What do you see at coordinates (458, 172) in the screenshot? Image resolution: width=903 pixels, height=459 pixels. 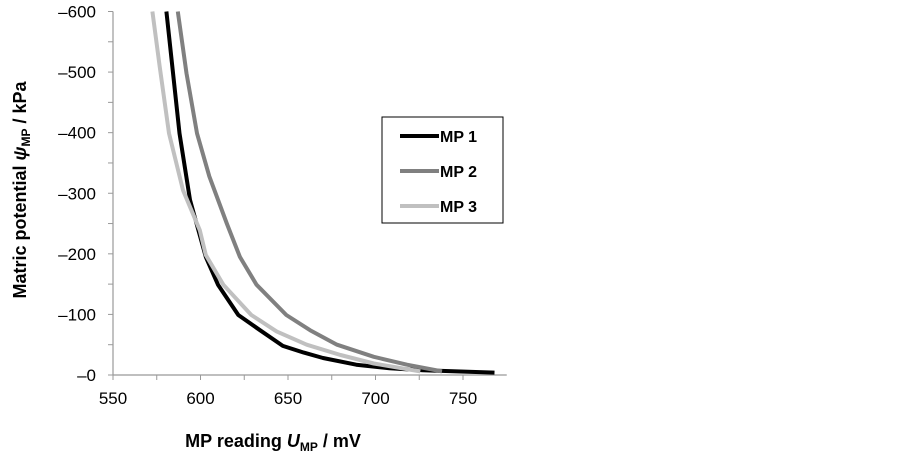 I see `legend-label: MP 2` at bounding box center [458, 172].